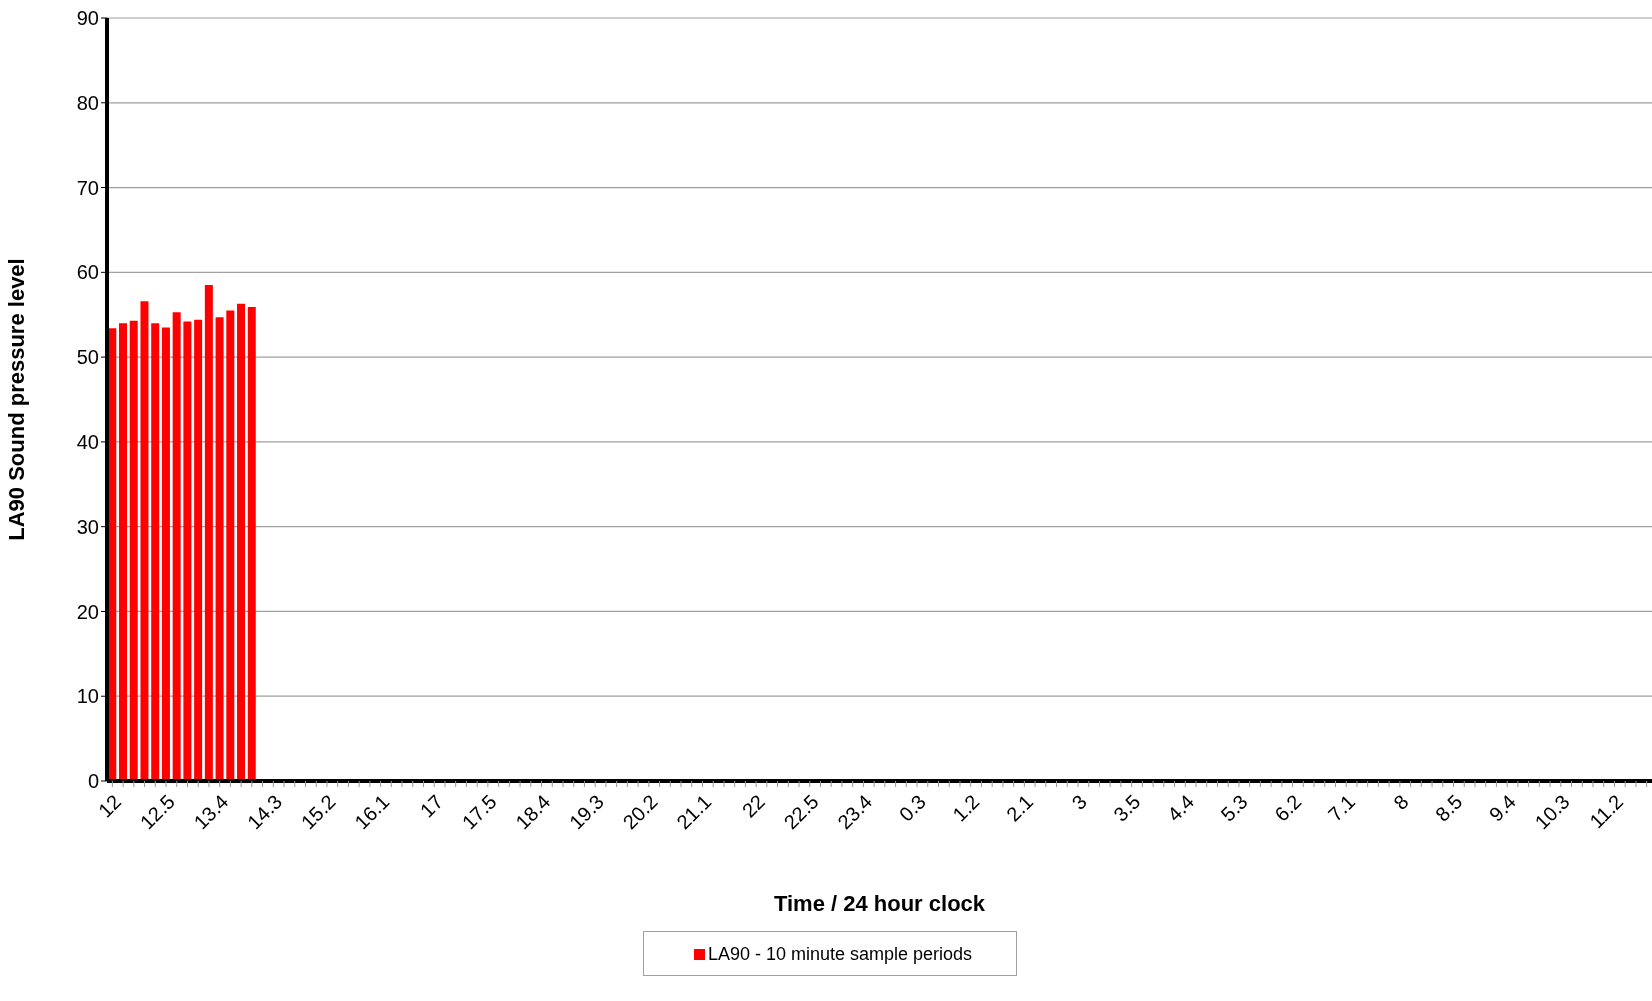  I want to click on x-tick-label: 11.2, so click(1606, 811).